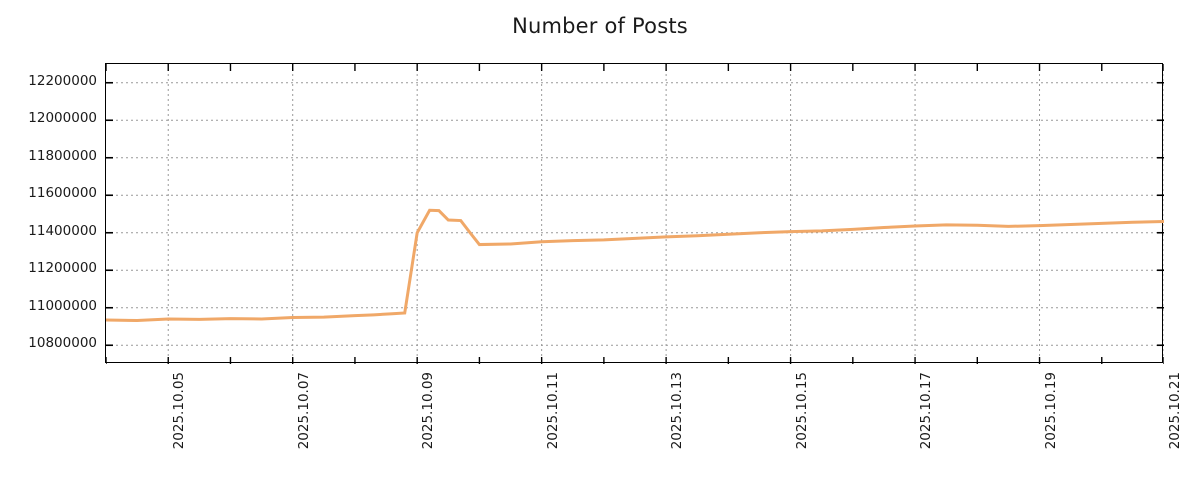 This screenshot has width=1200, height=500. What do you see at coordinates (62, 118) in the screenshot?
I see `y-axis-tick-label: 12000000` at bounding box center [62, 118].